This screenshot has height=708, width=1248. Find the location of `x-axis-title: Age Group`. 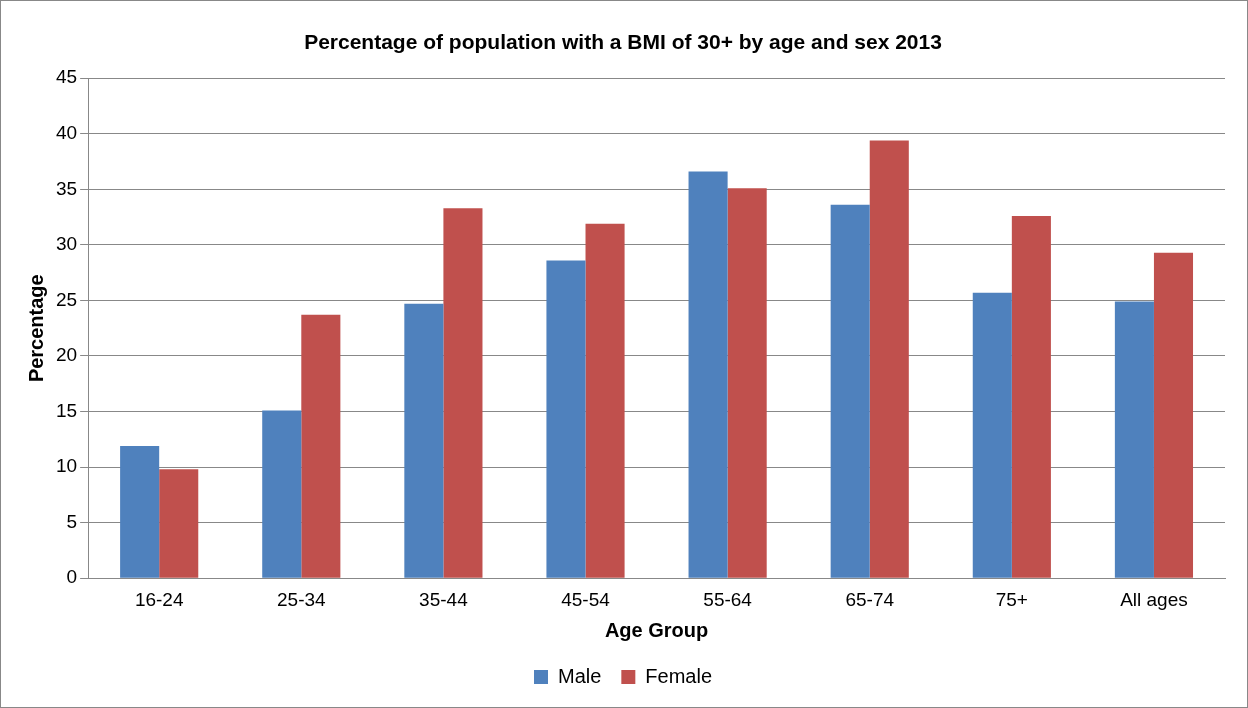

x-axis-title: Age Group is located at coordinates (656, 629).